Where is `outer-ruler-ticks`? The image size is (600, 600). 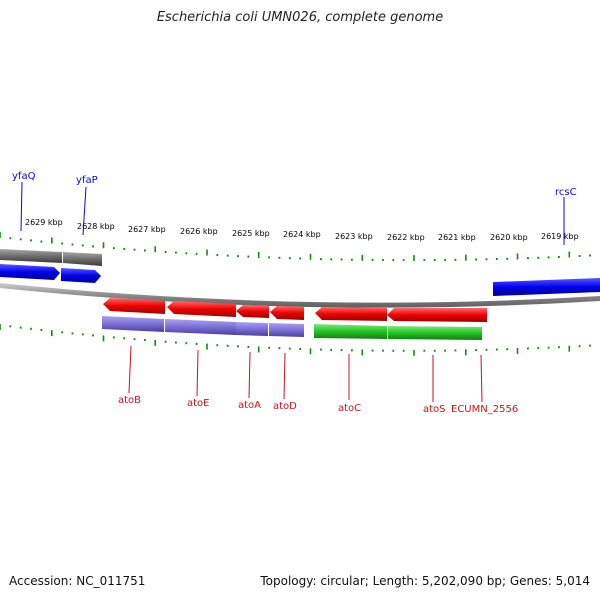 outer-ruler-ticks is located at coordinates (295, 247).